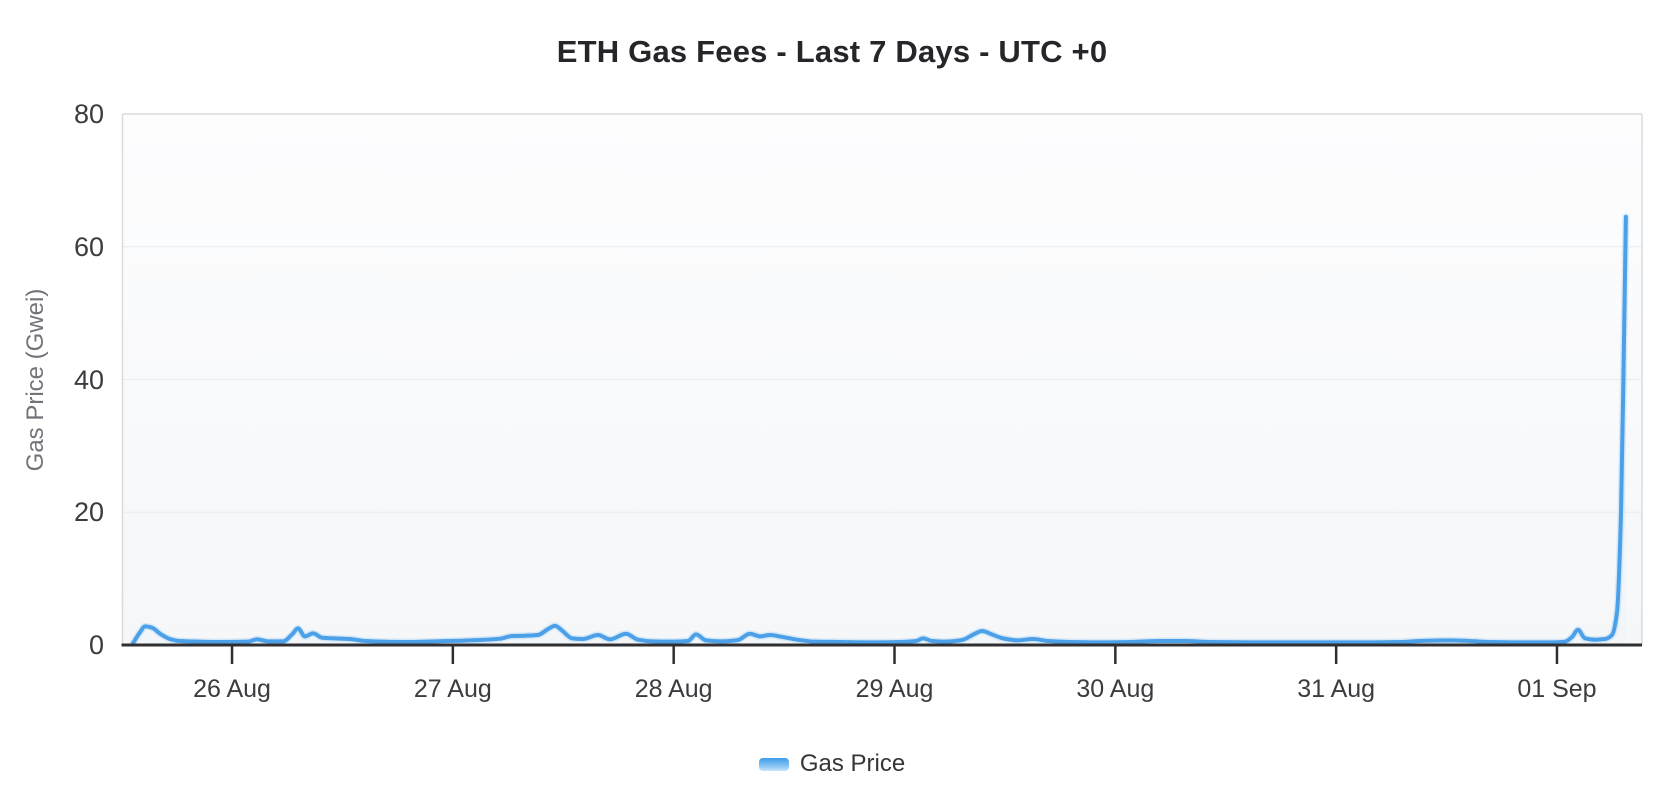 The height and width of the screenshot is (798, 1664). I want to click on x-tick-label-29-aug: 29 Aug, so click(894, 689).